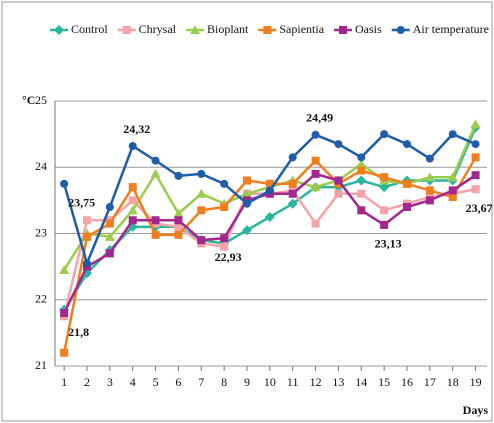  I want to click on x-tick-label: 14, so click(361, 382).